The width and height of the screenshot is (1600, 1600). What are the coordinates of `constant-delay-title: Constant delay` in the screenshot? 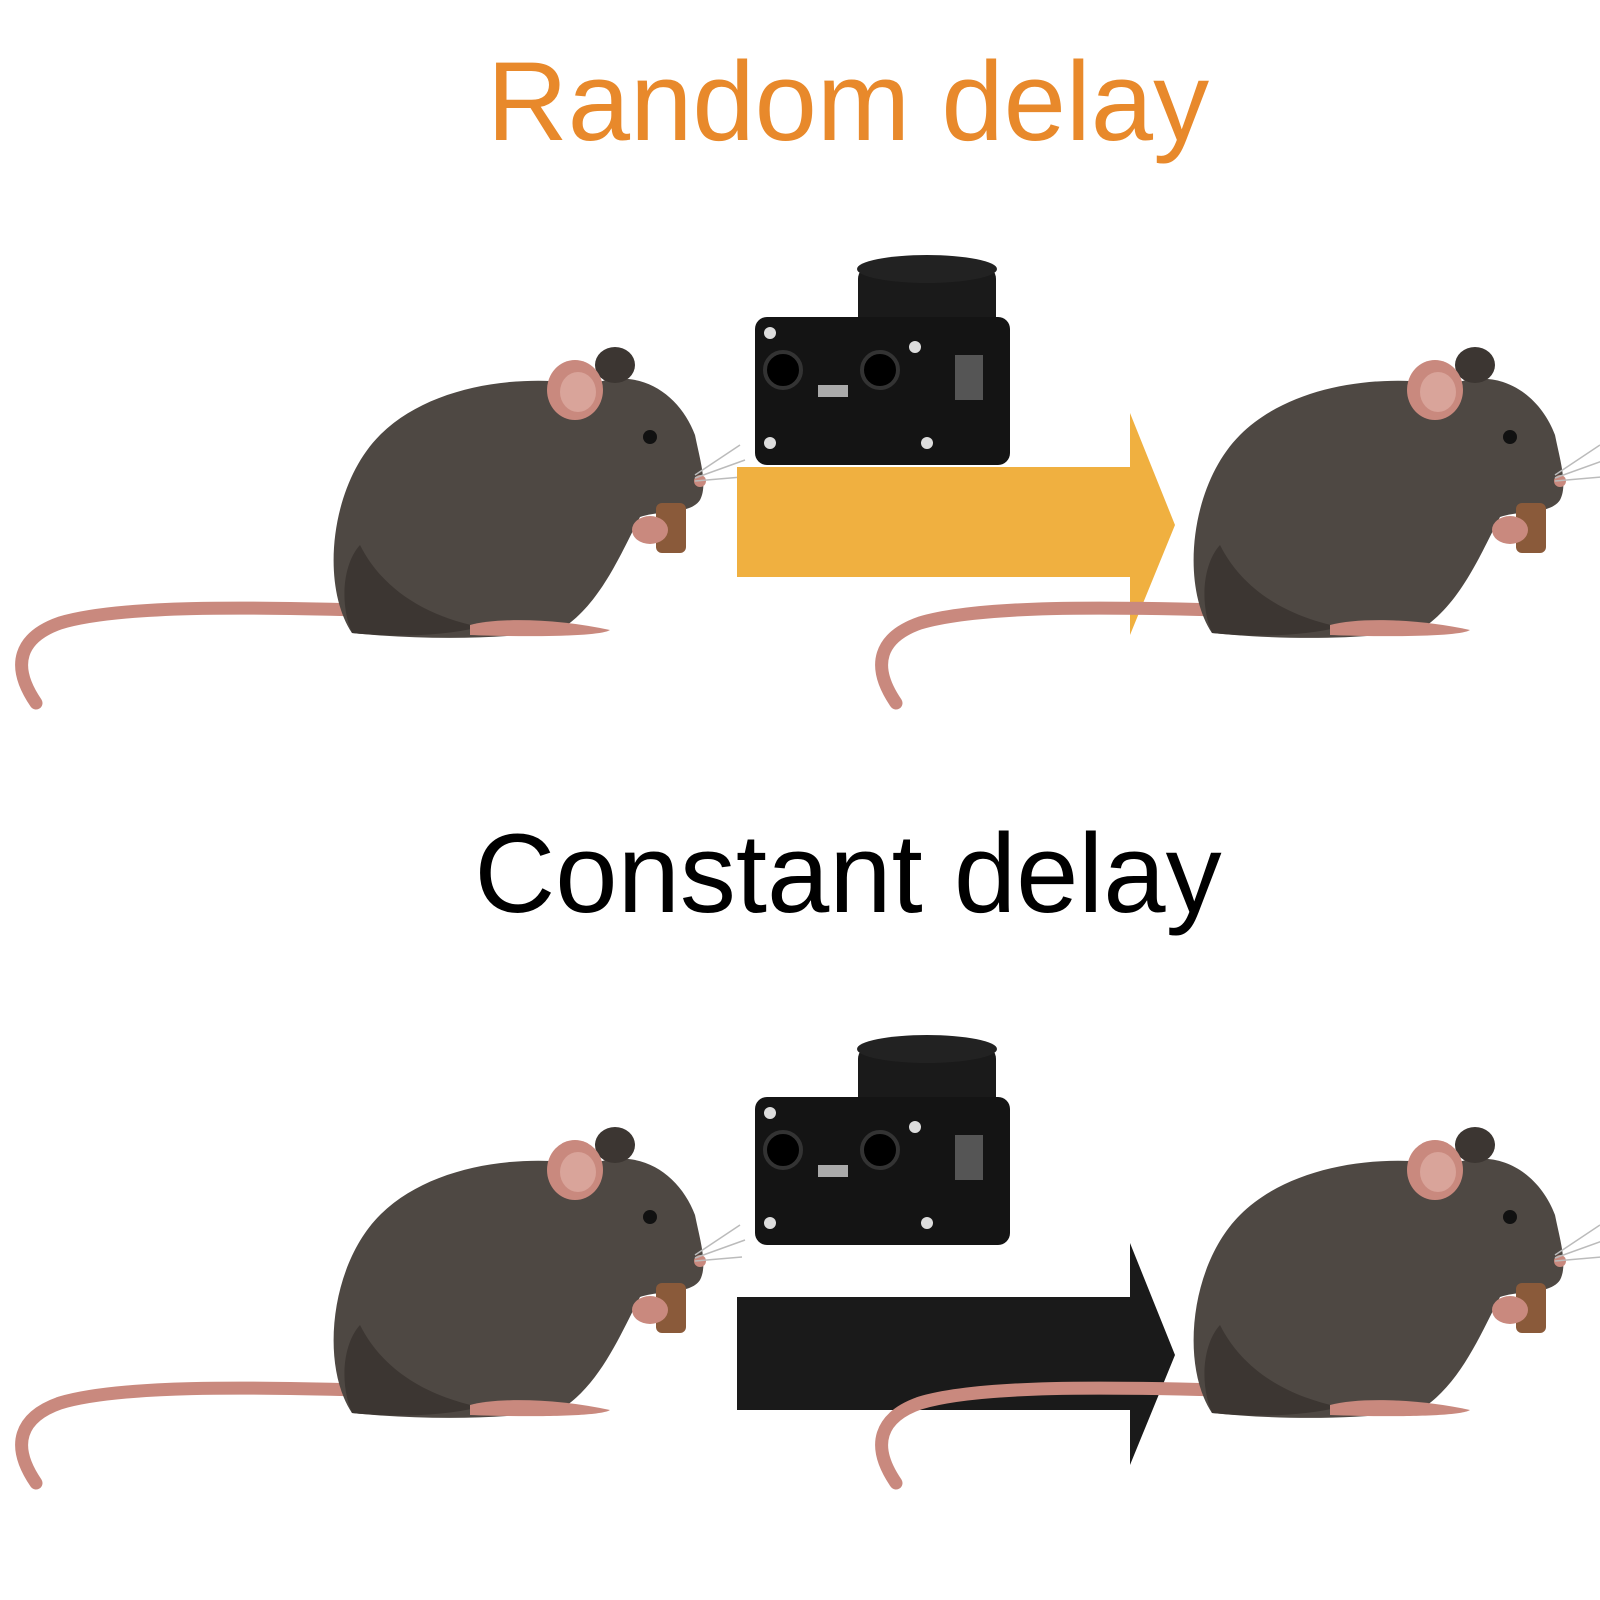 It's located at (848, 873).